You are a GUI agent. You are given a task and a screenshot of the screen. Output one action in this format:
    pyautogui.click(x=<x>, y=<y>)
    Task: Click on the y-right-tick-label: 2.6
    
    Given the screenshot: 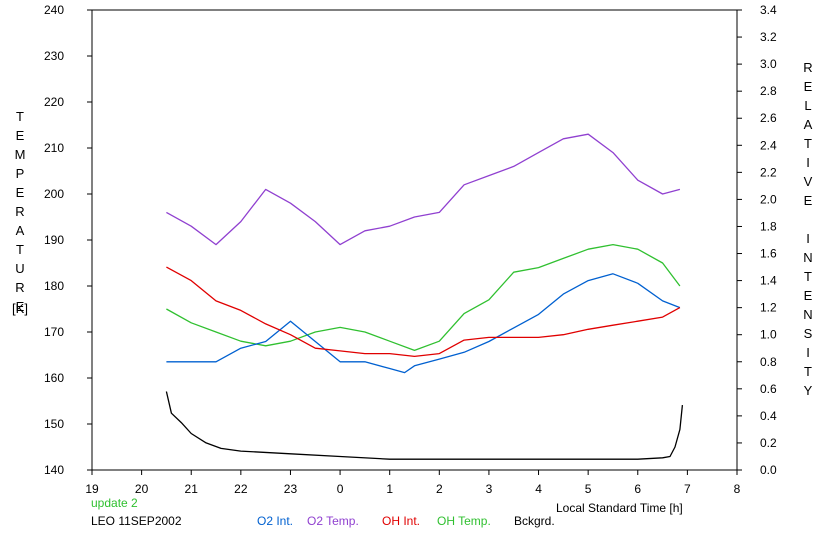 What is the action you would take?
    pyautogui.click(x=768, y=118)
    